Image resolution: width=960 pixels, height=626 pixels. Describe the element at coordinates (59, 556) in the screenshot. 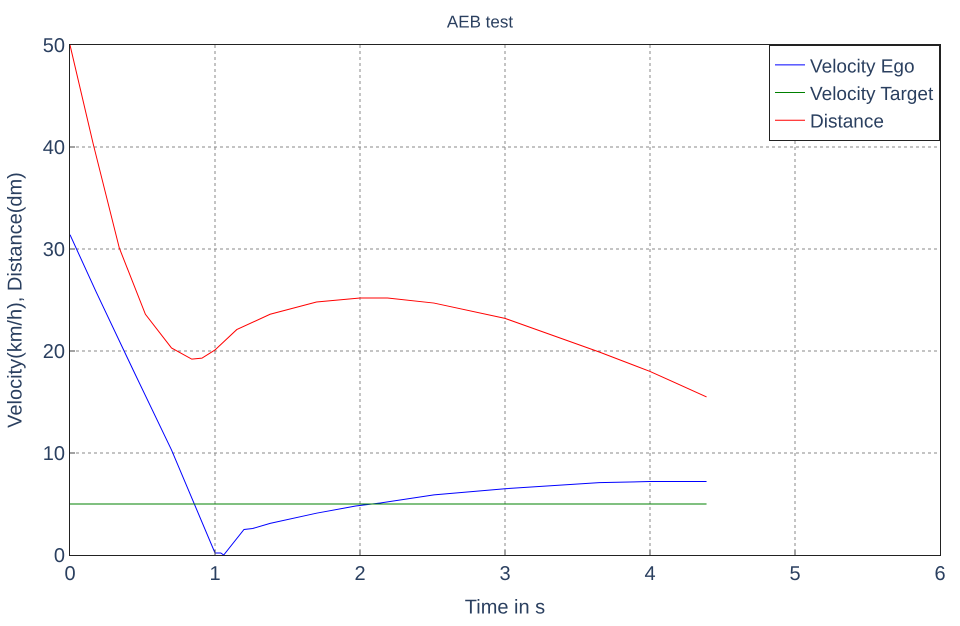

I see `y-tick-label: 0` at that location.